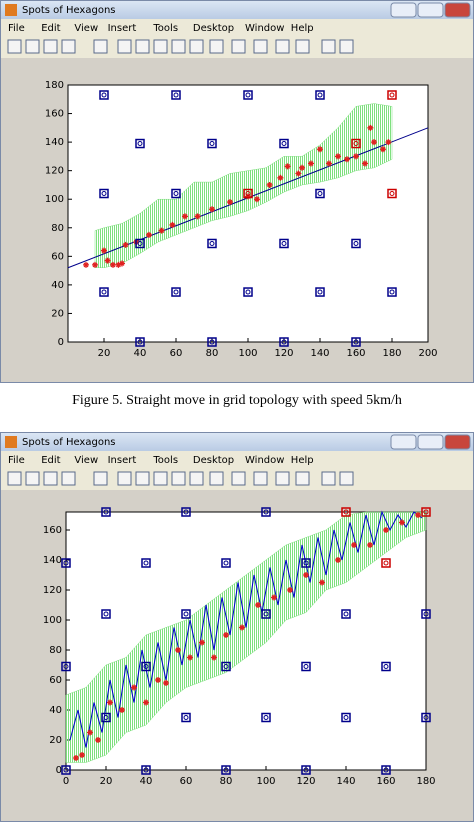 The image size is (474, 829). What do you see at coordinates (305, 781) in the screenshot?
I see `x-tick-label: 120` at bounding box center [305, 781].